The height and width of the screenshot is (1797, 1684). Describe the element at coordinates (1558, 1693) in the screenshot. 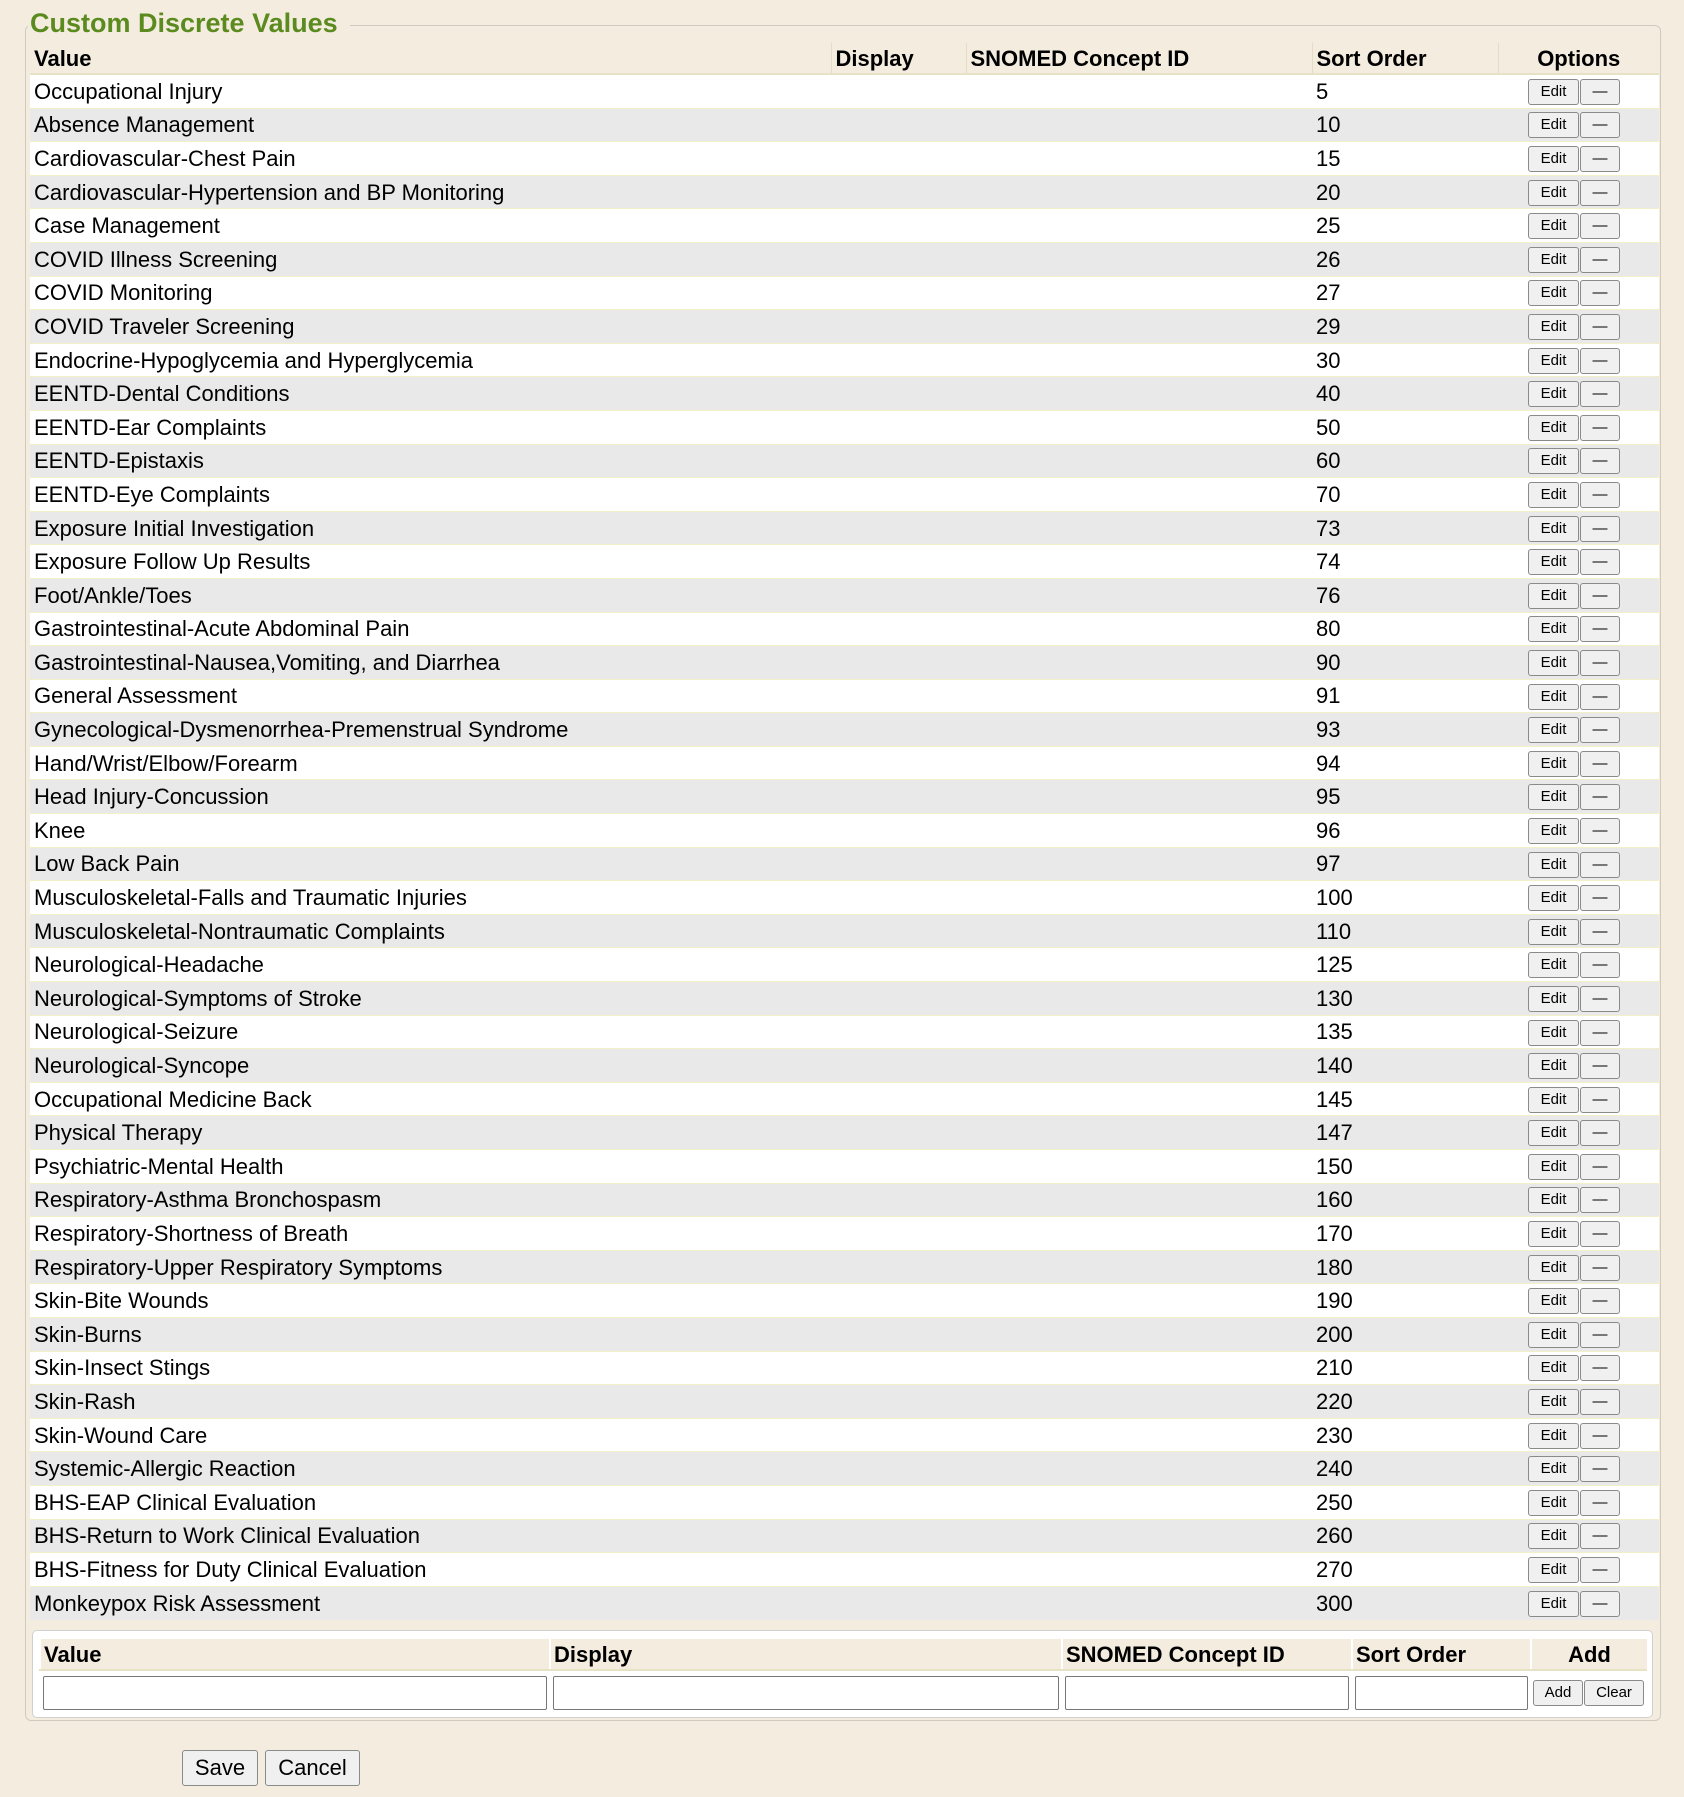

I see `add-button: Add` at that location.